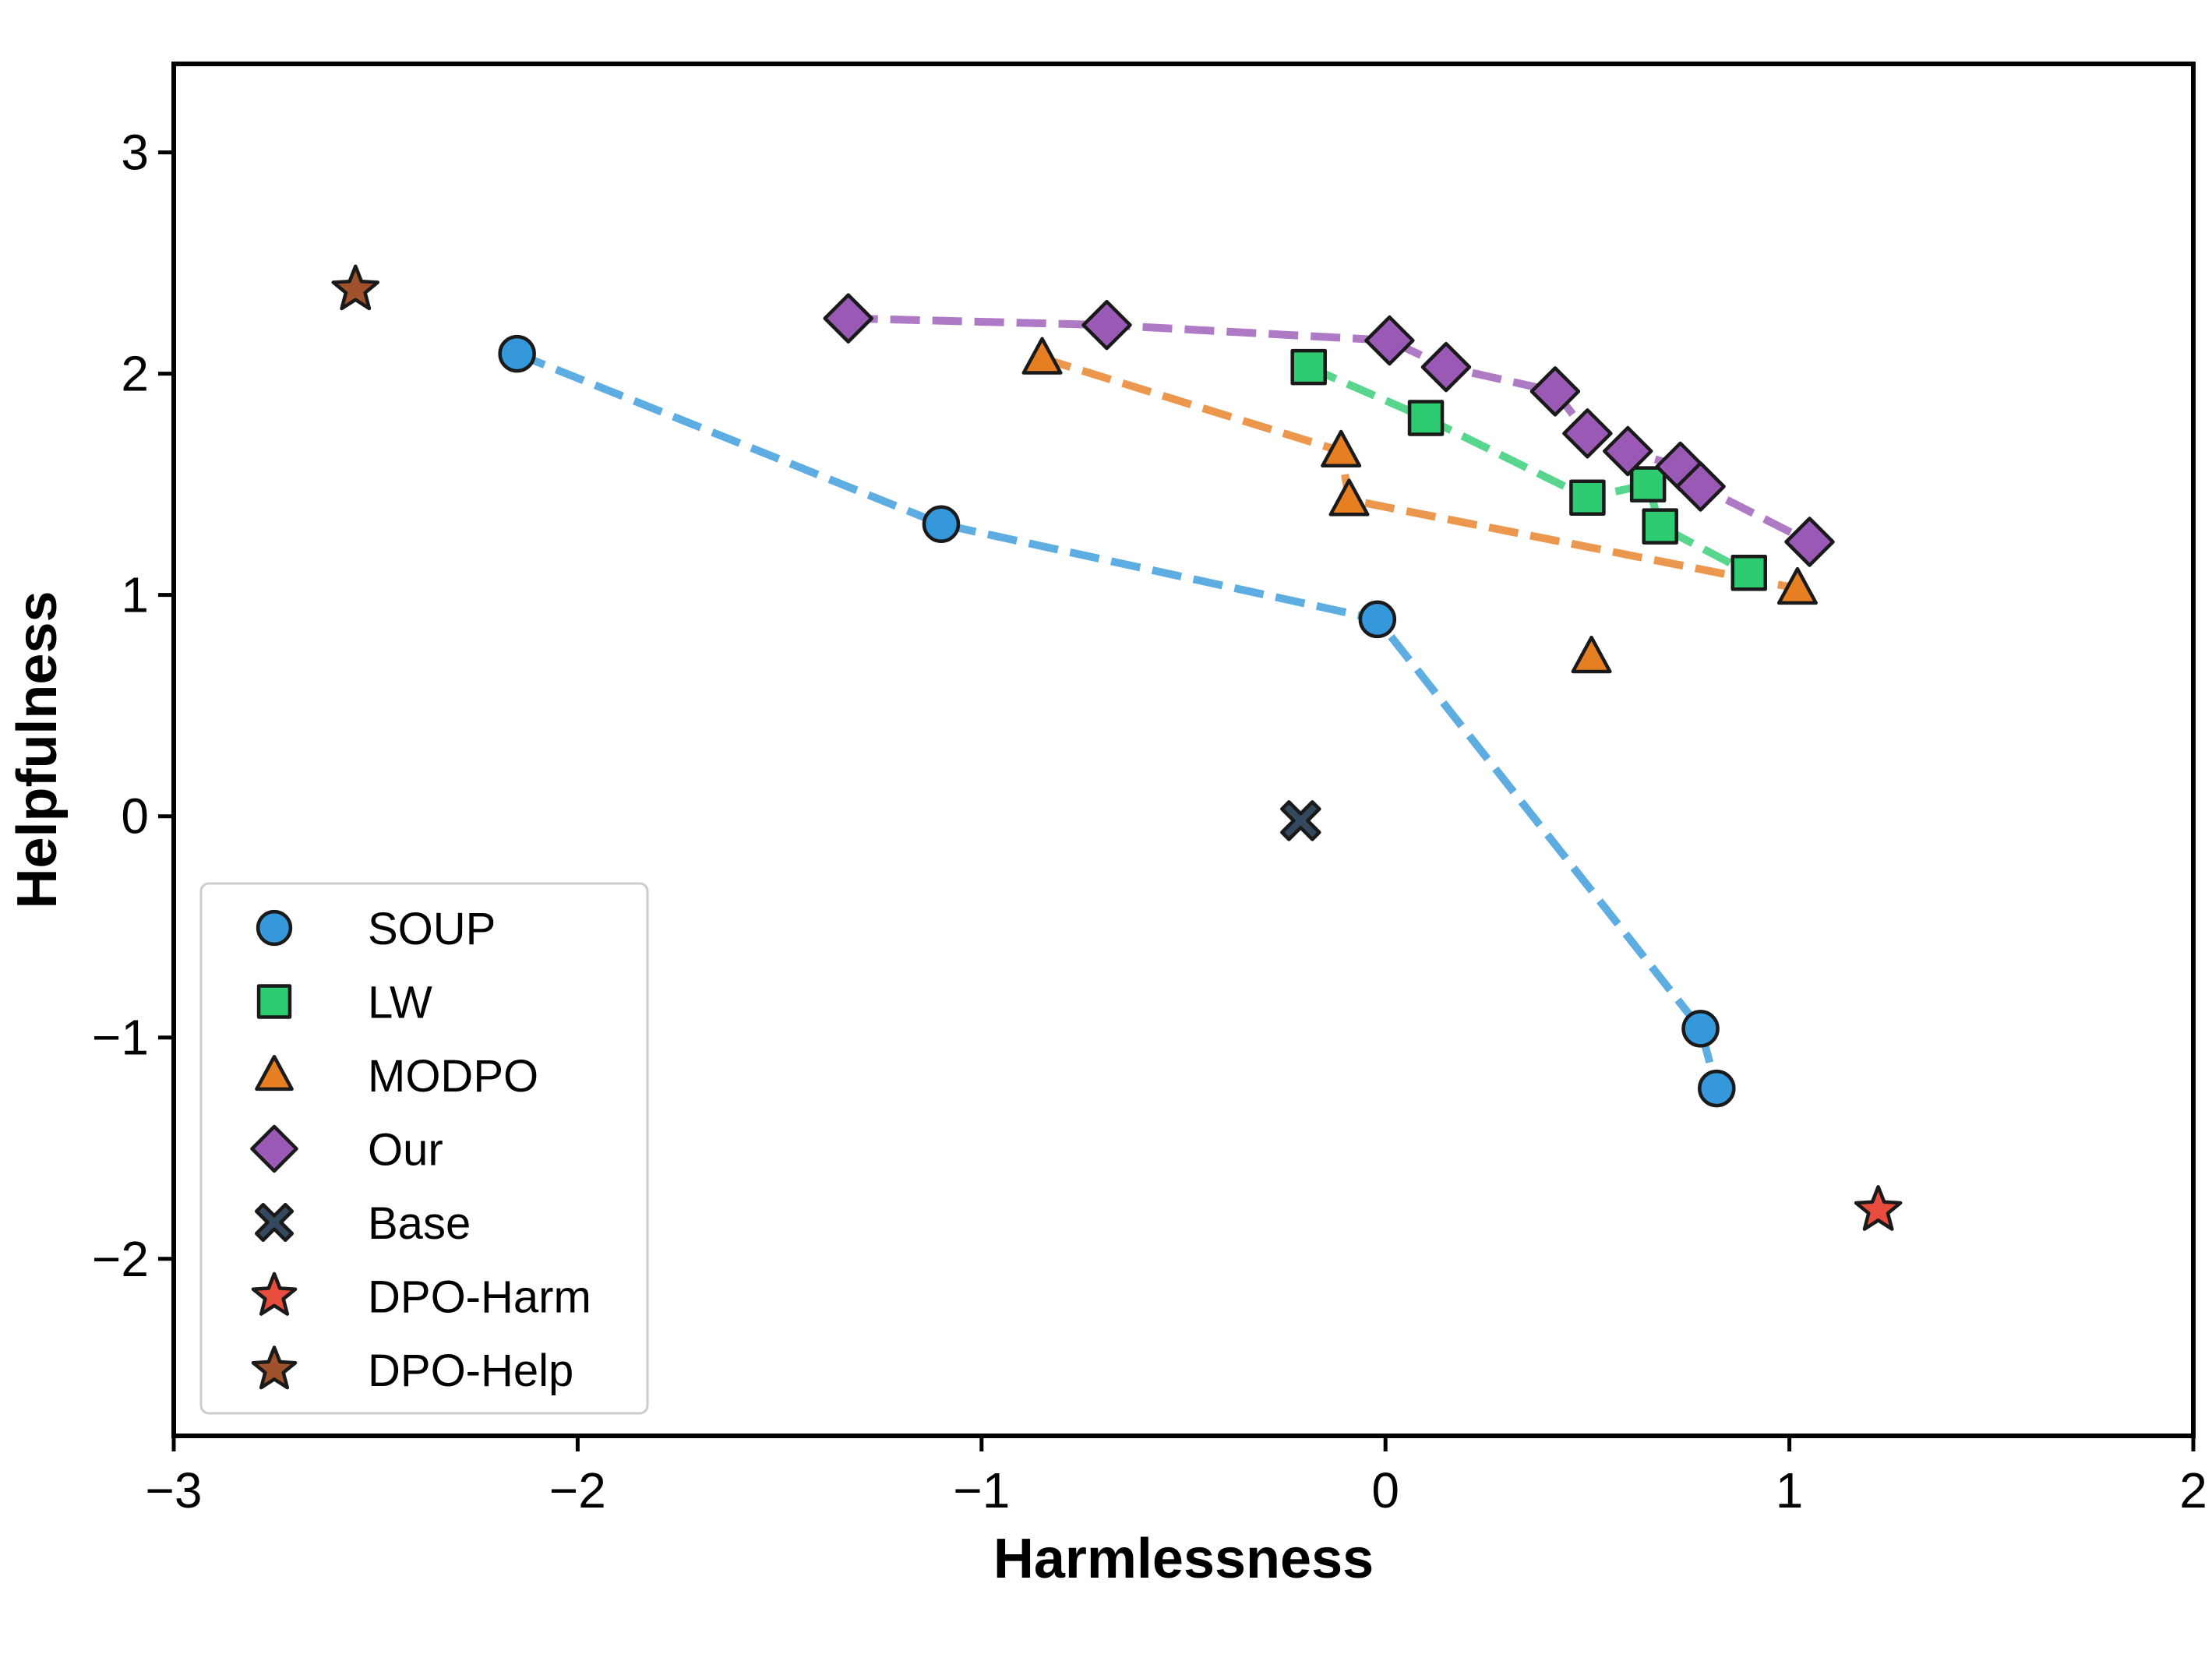 The image size is (2212, 1654). What do you see at coordinates (120, 1259) in the screenshot?
I see `y-tick-label: −2` at bounding box center [120, 1259].